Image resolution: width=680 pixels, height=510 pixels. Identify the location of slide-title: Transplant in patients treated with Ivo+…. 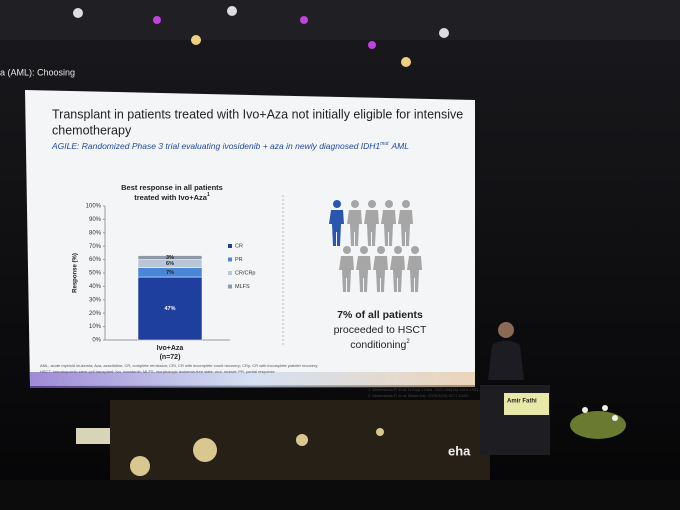
(257, 114).